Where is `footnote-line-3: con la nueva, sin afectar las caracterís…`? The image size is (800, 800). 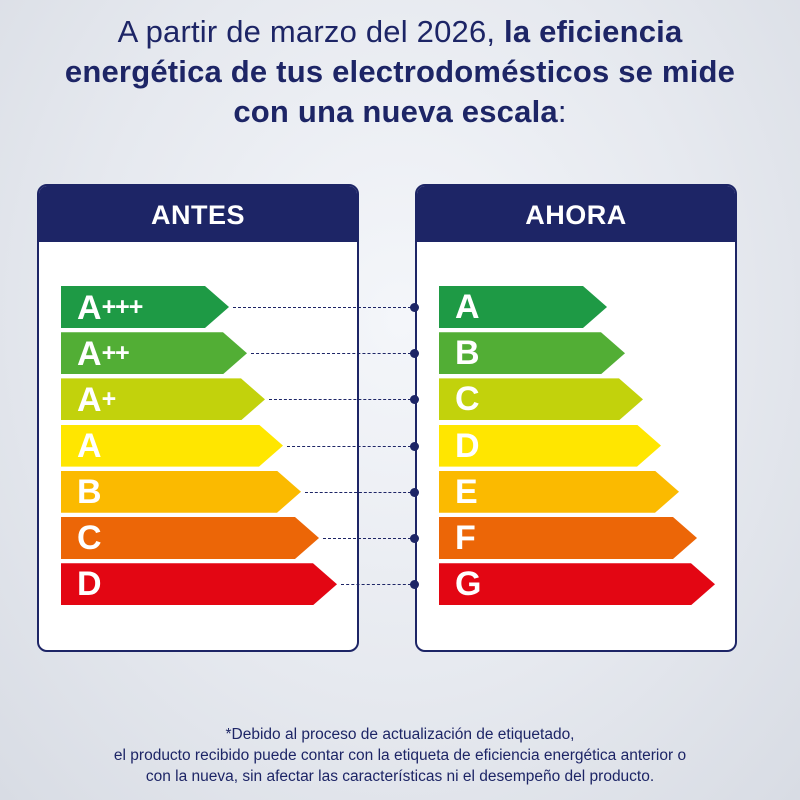
footnote-line-3: con la nueva, sin afectar las caracterís… is located at coordinates (400, 776).